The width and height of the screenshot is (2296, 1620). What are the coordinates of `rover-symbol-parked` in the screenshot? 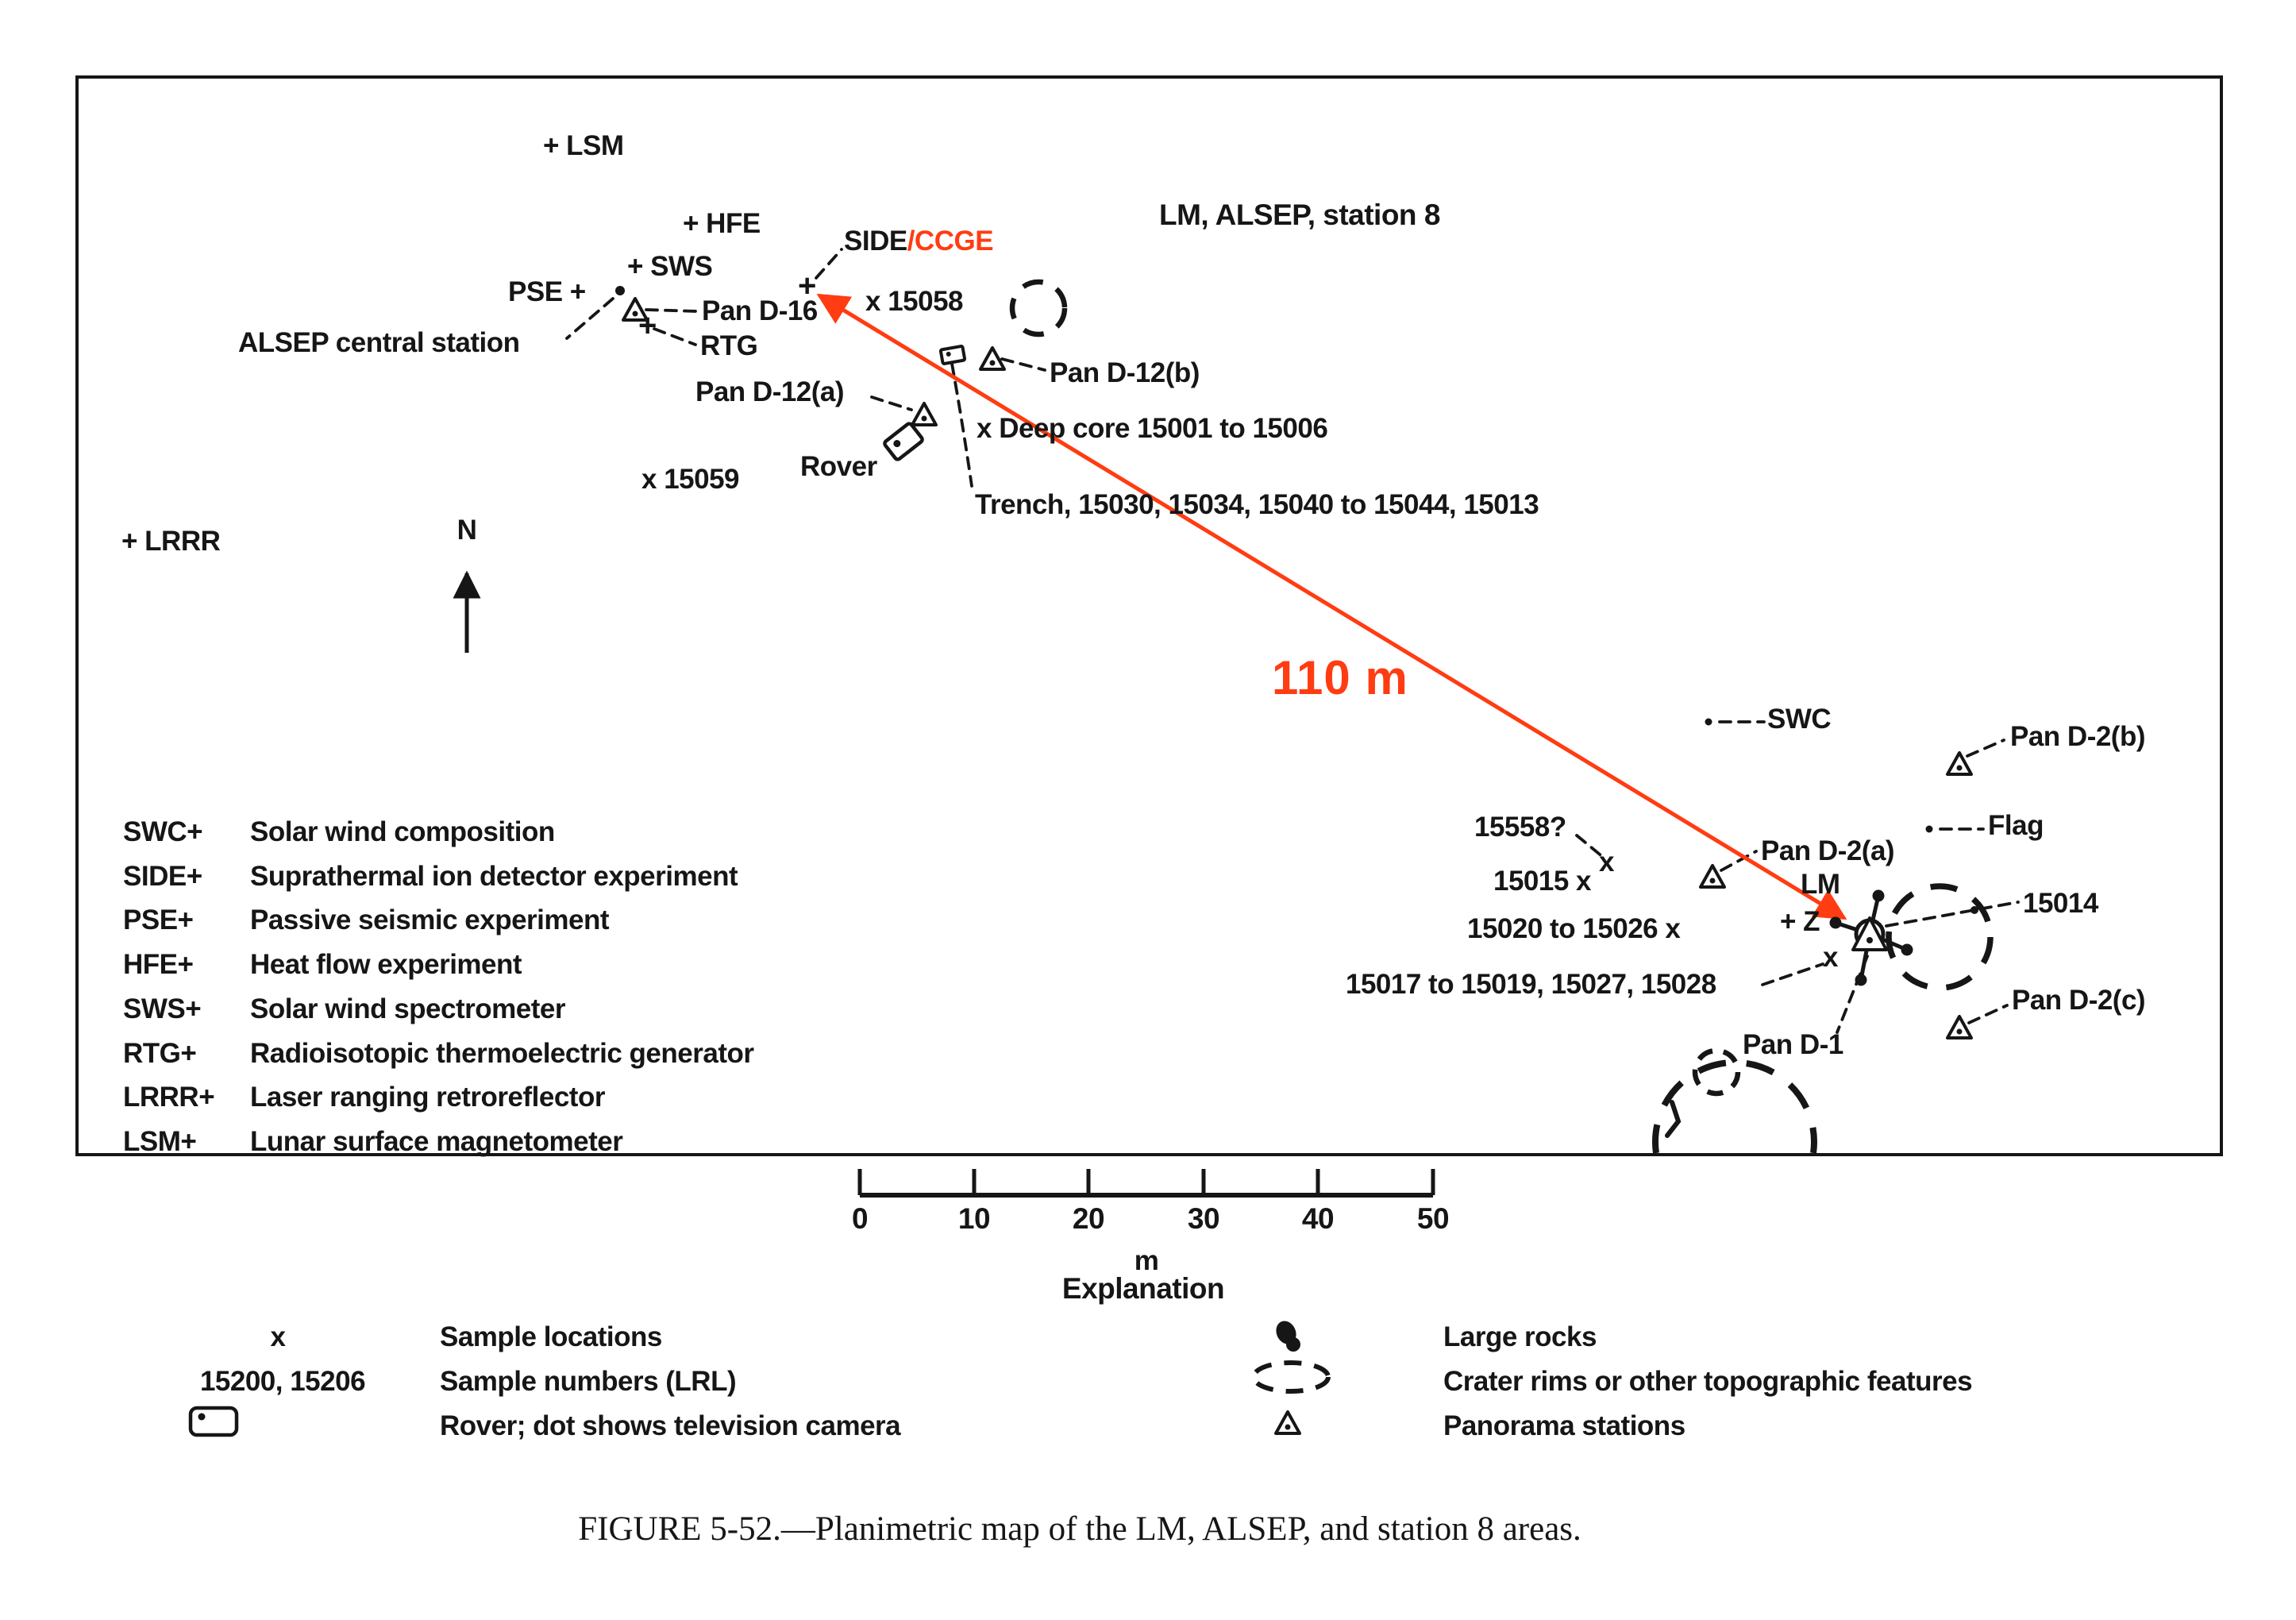 It's located at (952, 355).